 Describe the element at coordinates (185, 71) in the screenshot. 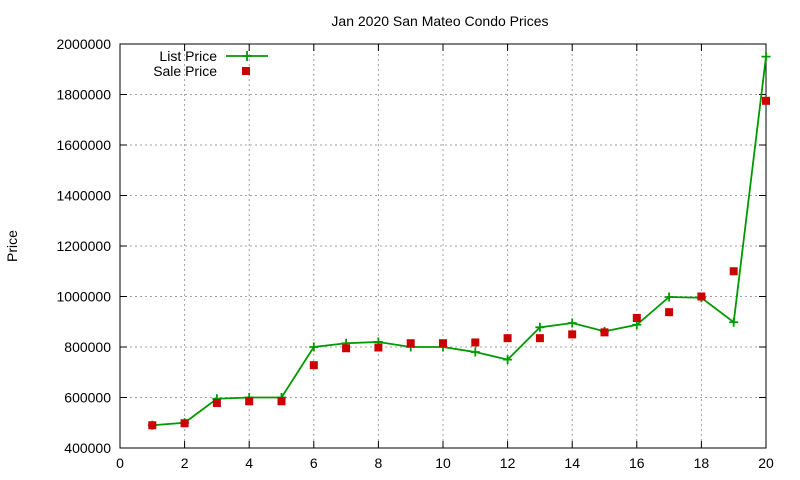

I see `legend-label-sale-price: Sale Price` at that location.